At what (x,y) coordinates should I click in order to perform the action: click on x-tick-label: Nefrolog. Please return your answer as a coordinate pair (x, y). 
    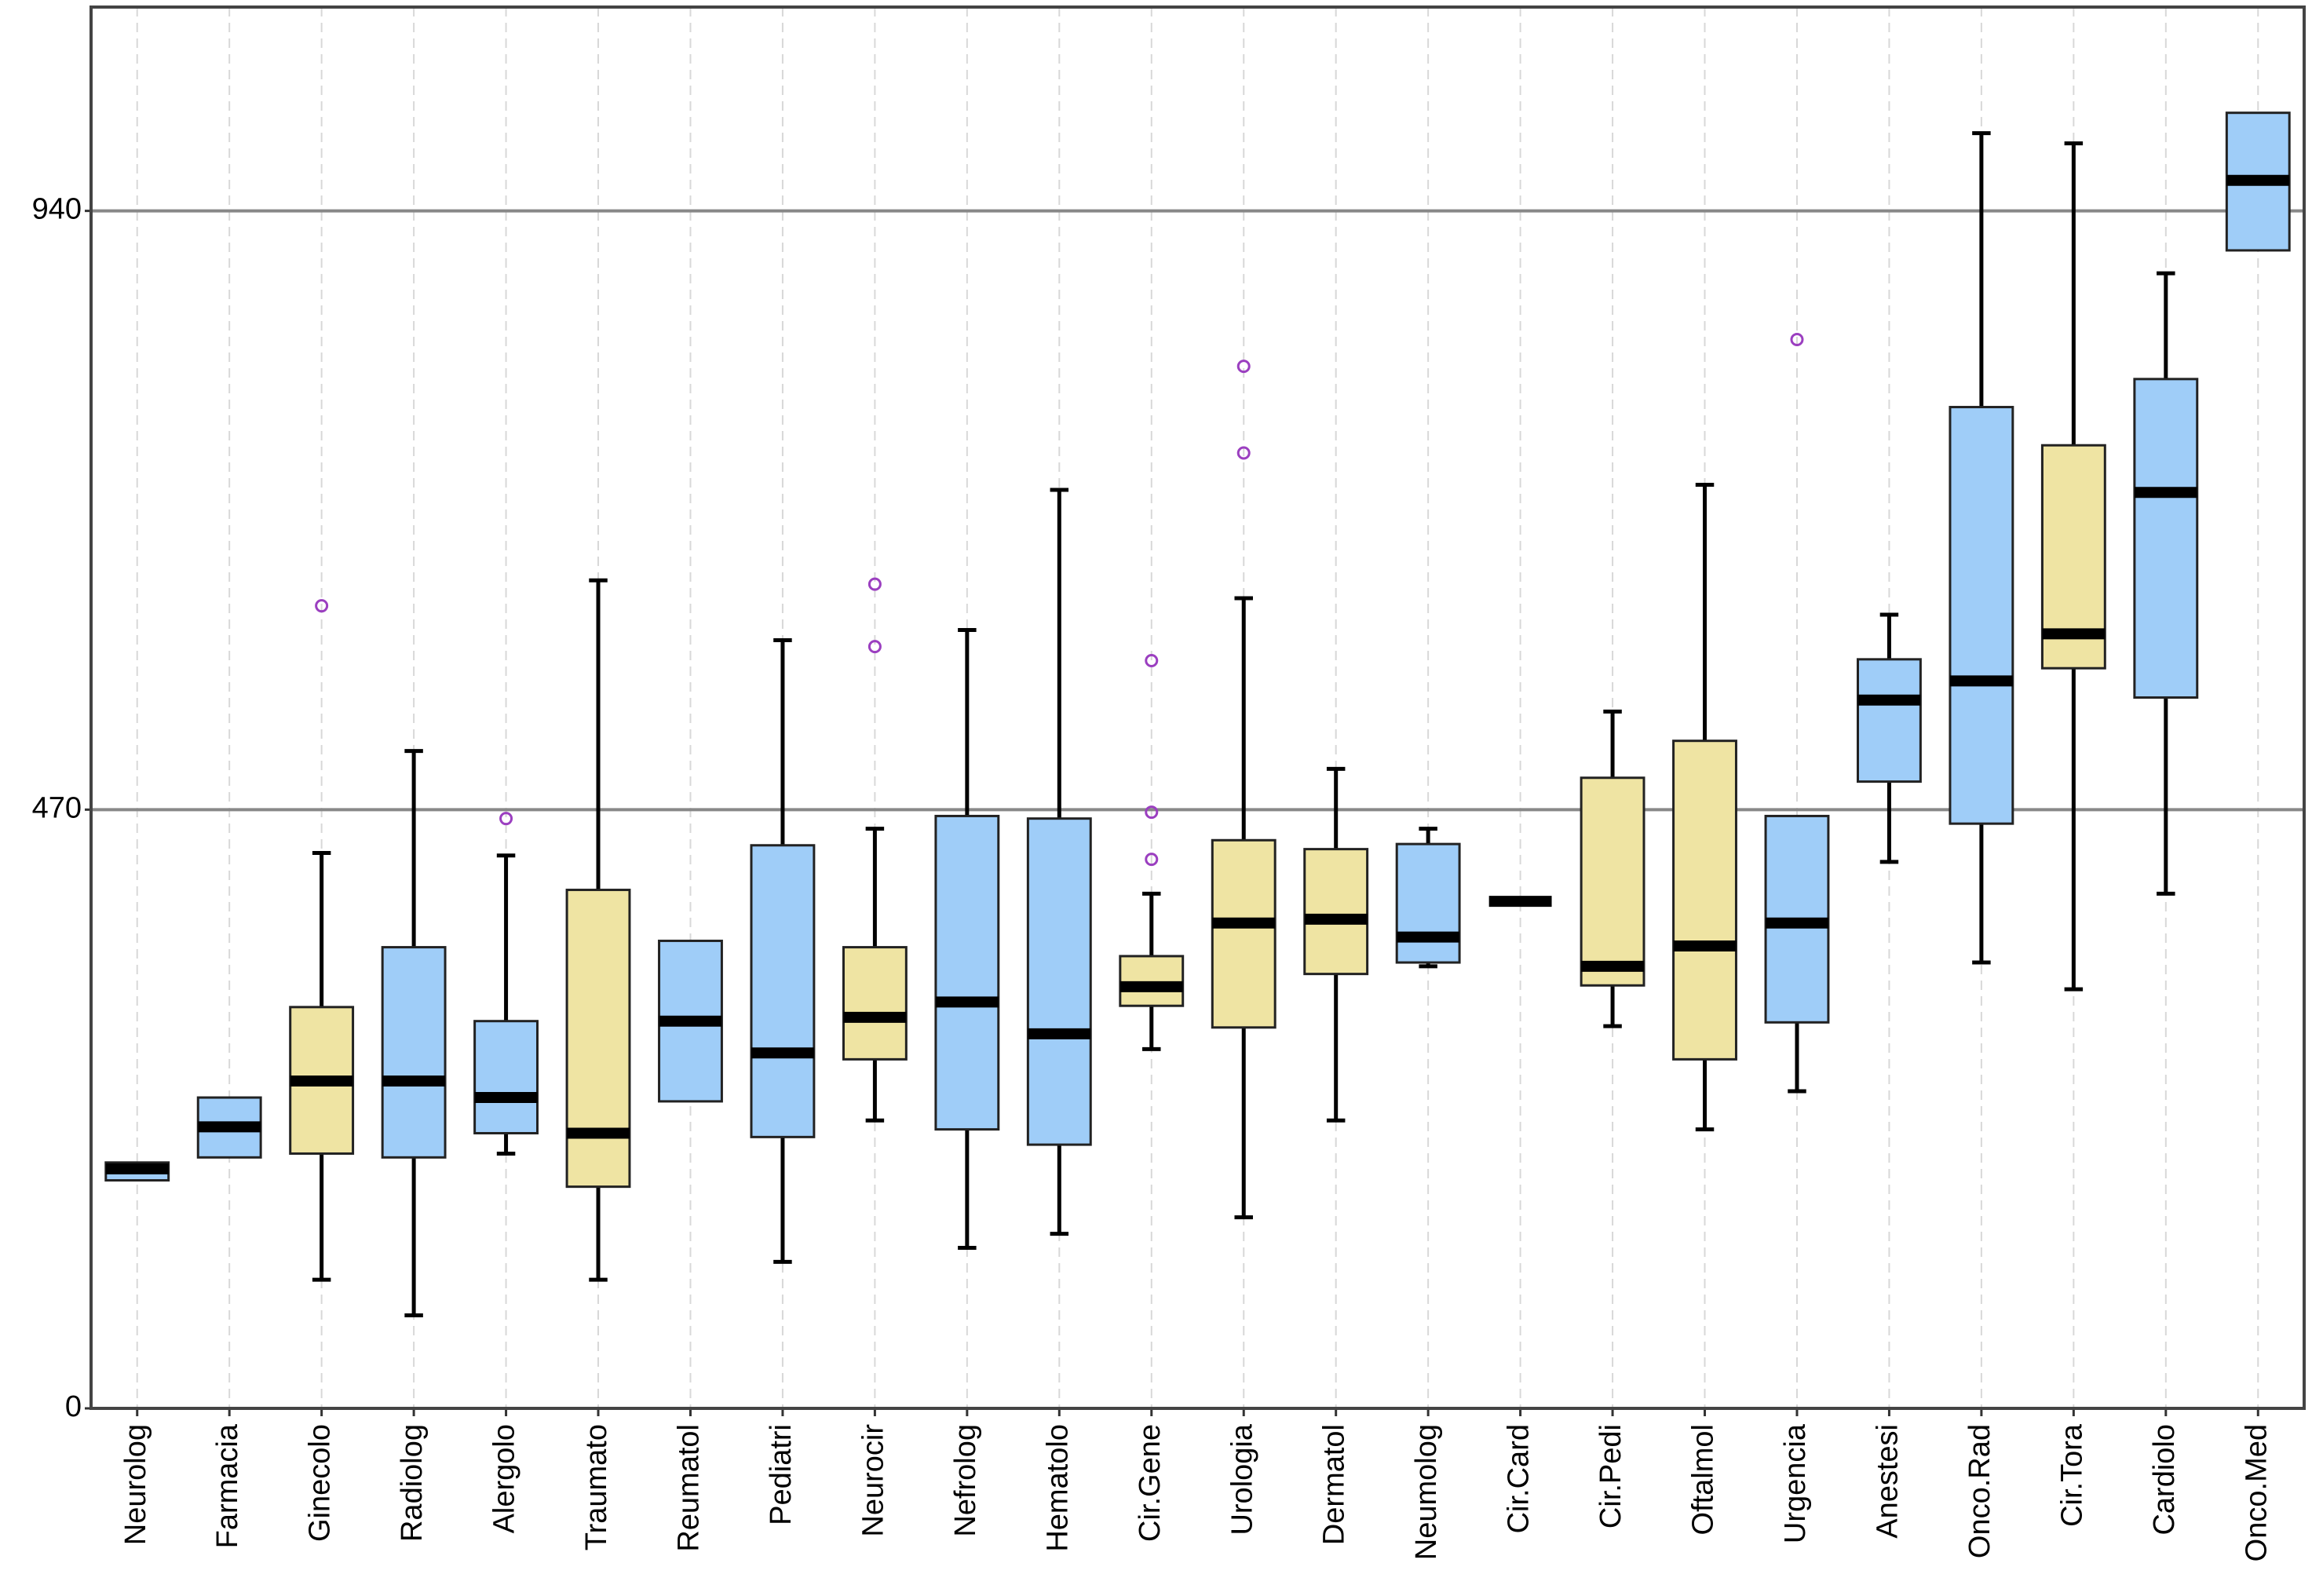
    Looking at the image, I should click on (965, 1480).